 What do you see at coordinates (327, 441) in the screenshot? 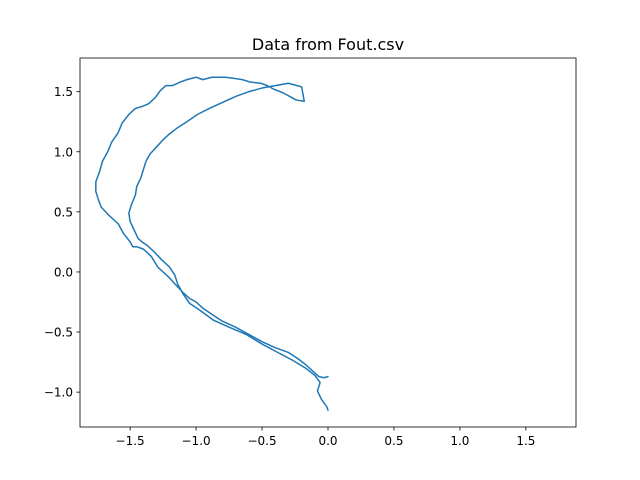
I see `x-tick-label: 0.0` at bounding box center [327, 441].